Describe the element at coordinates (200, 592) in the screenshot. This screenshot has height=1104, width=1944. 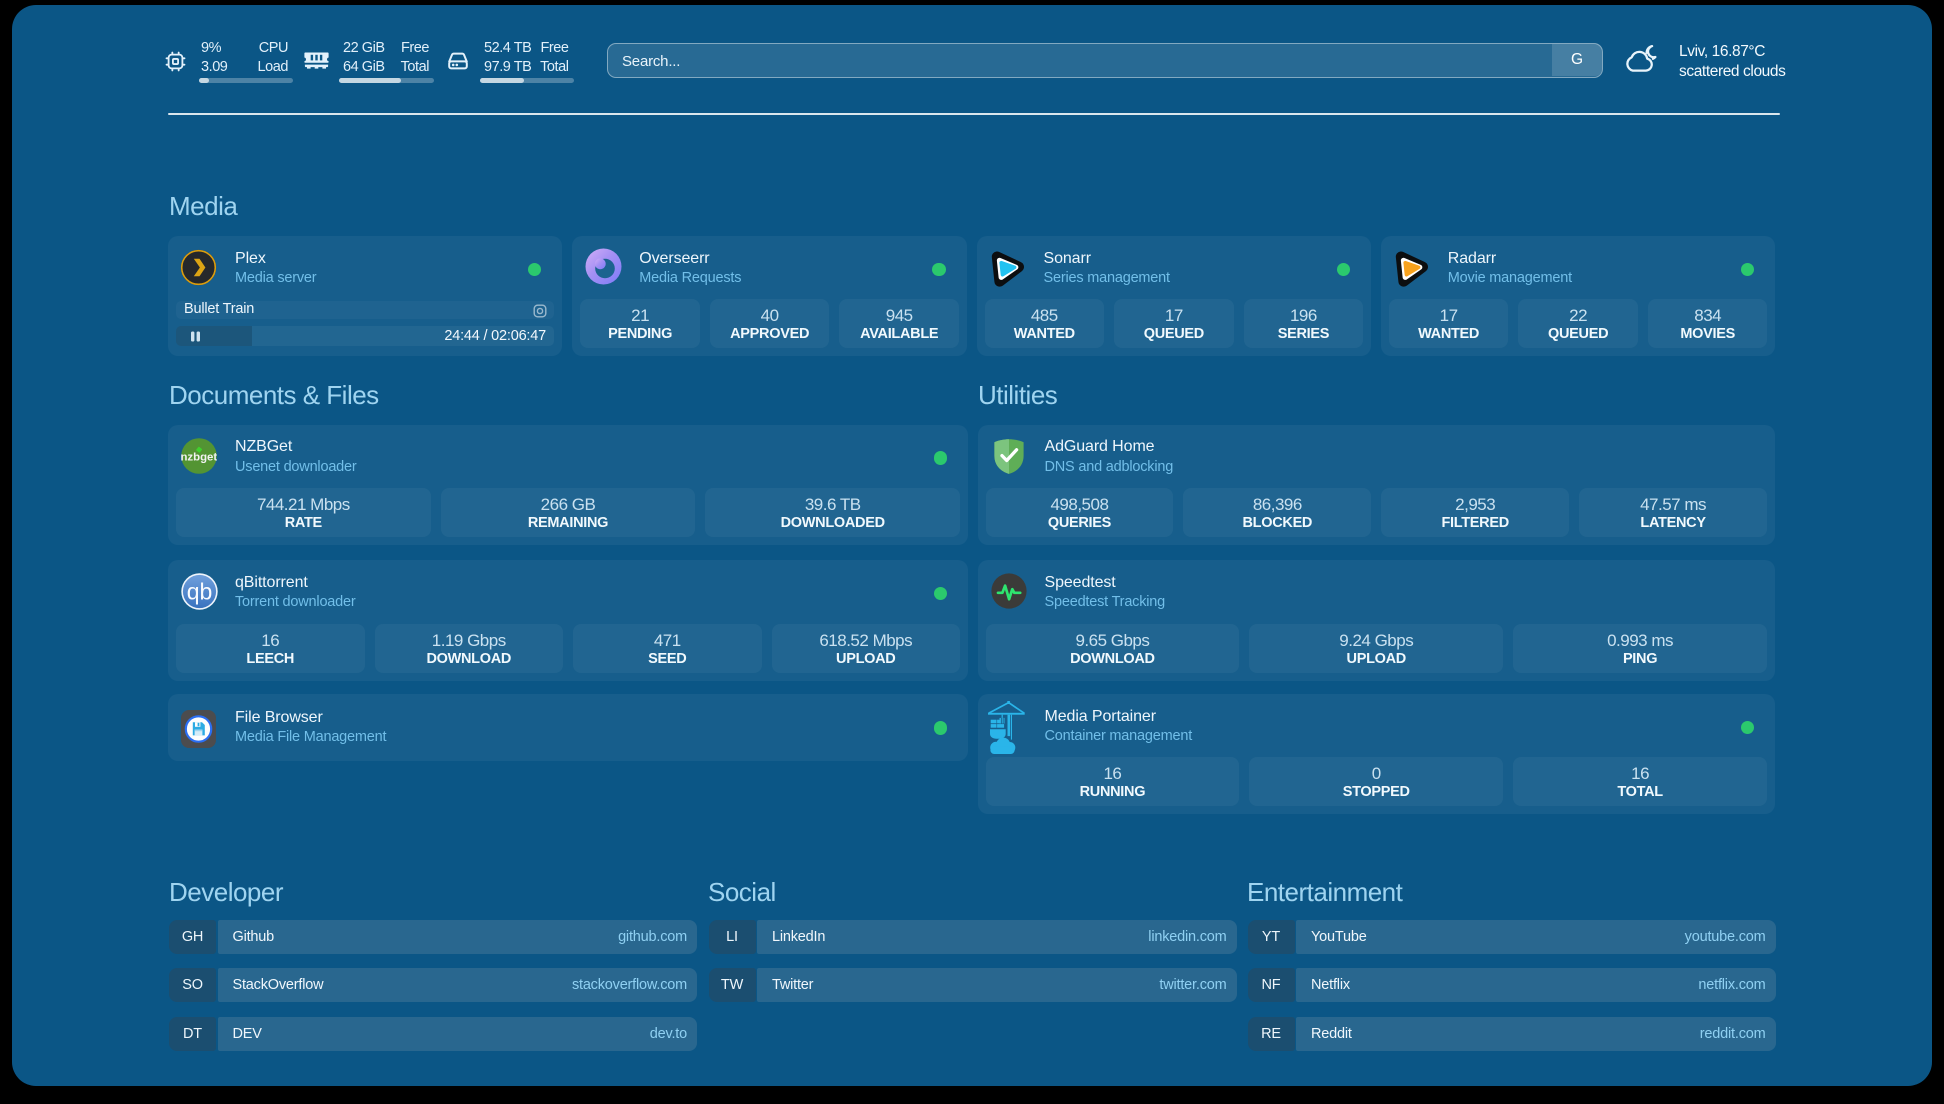
I see `svg-text: qb` at that location.